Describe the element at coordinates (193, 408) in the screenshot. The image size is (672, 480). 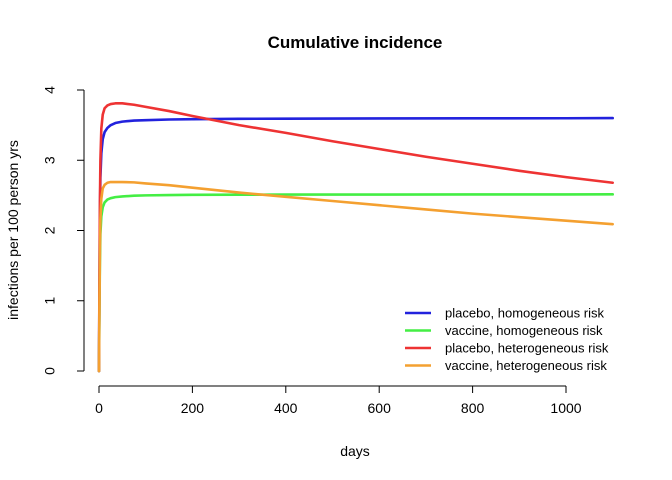
I see `x-tick-label: 200` at that location.